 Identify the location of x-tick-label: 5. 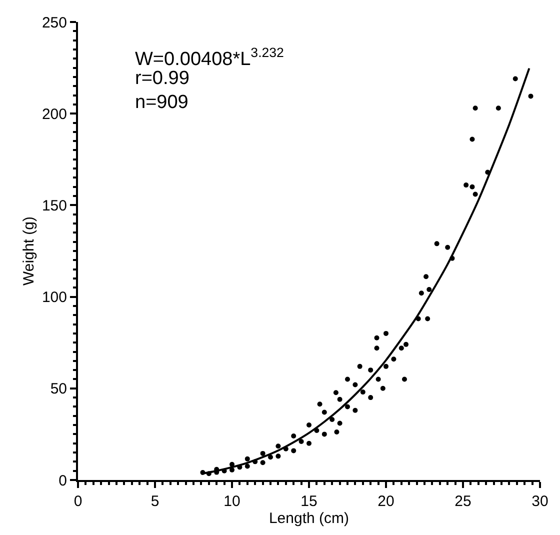
(155, 501).